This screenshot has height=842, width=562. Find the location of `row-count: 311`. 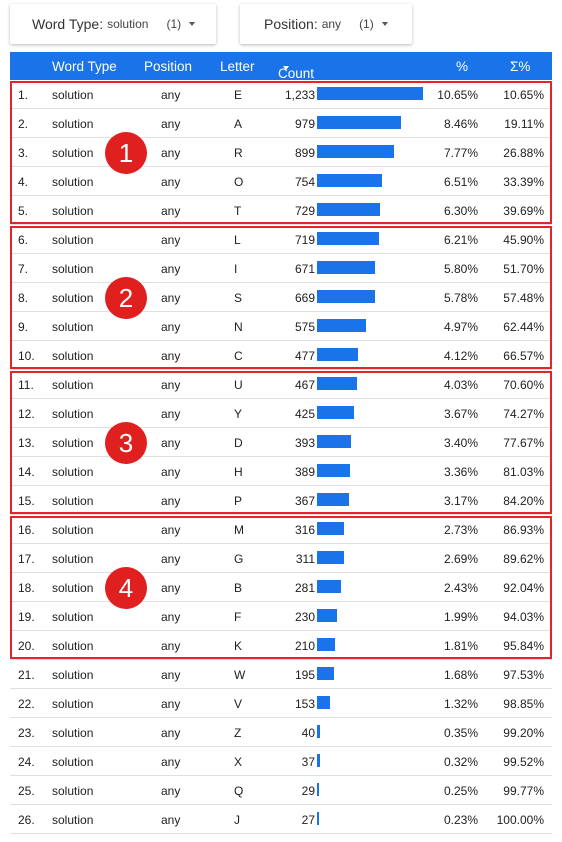

row-count: 311 is located at coordinates (305, 559).